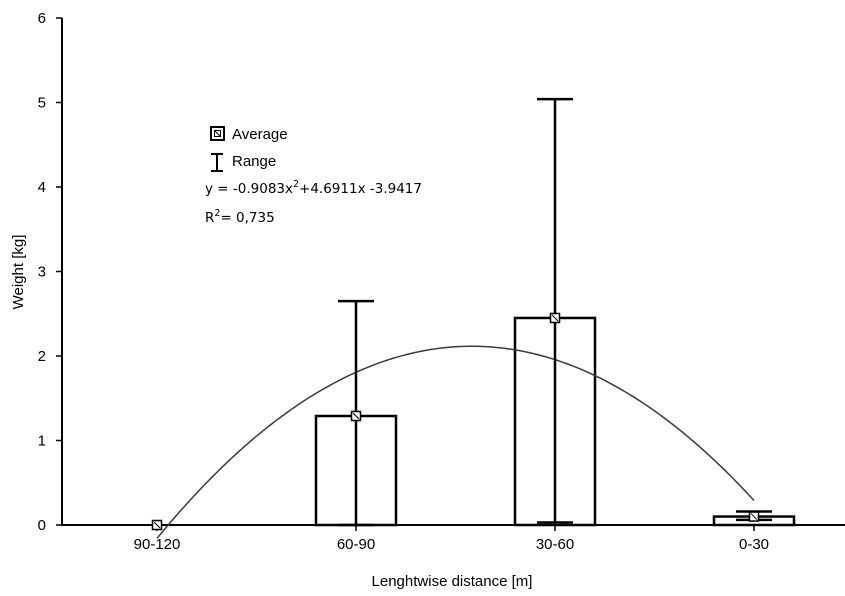 The width and height of the screenshot is (845, 596). I want to click on y-tick-label: 6, so click(42, 18).